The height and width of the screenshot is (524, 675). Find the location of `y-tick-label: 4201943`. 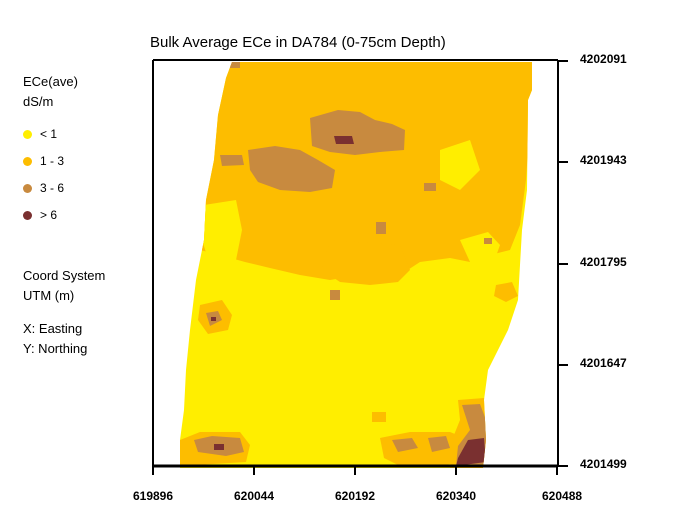

y-tick-label: 4201943 is located at coordinates (603, 160).